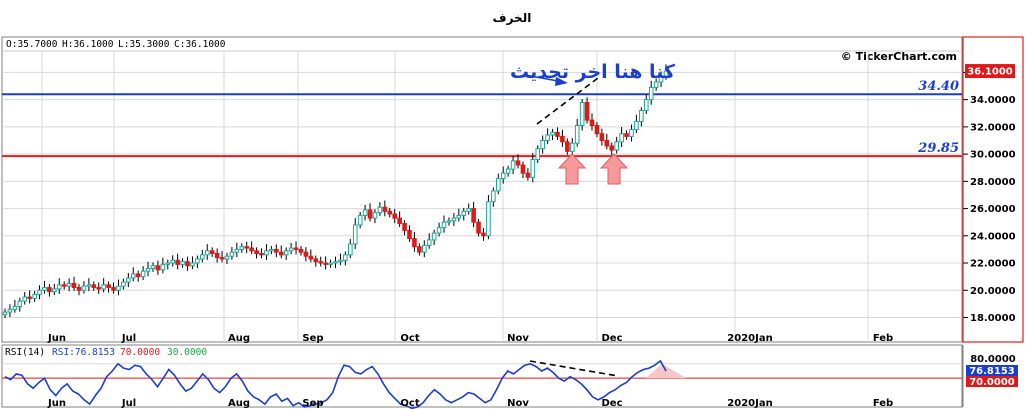 The width and height of the screenshot is (1028, 409). What do you see at coordinates (128, 403) in the screenshot?
I see `rsi-month-label: Jul` at bounding box center [128, 403].